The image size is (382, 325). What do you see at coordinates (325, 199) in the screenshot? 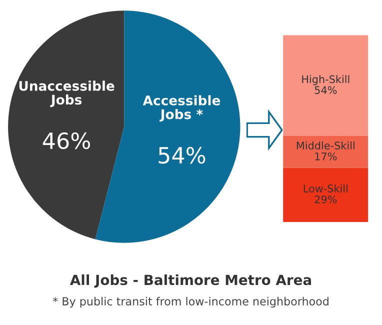
I see `data-label: 29%` at bounding box center [325, 199].